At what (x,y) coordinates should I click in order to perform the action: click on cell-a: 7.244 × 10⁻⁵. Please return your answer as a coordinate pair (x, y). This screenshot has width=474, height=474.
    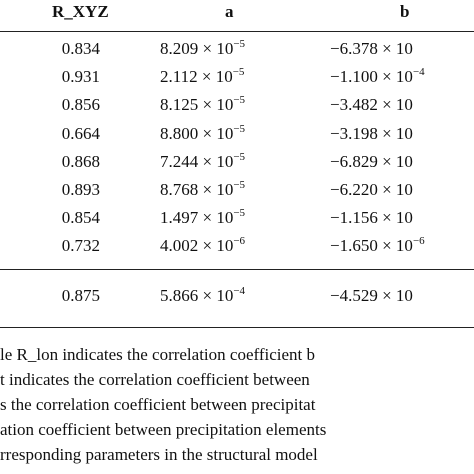
    Looking at the image, I should click on (203, 161).